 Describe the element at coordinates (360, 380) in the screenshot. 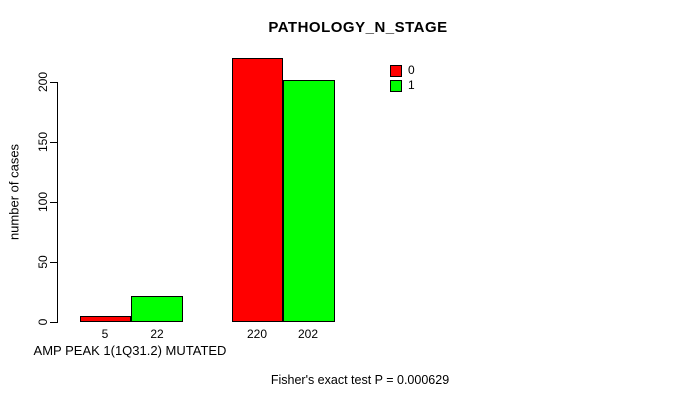

I see `fisher-test-annotation: Fisher's exact test P = 0.000629` at that location.